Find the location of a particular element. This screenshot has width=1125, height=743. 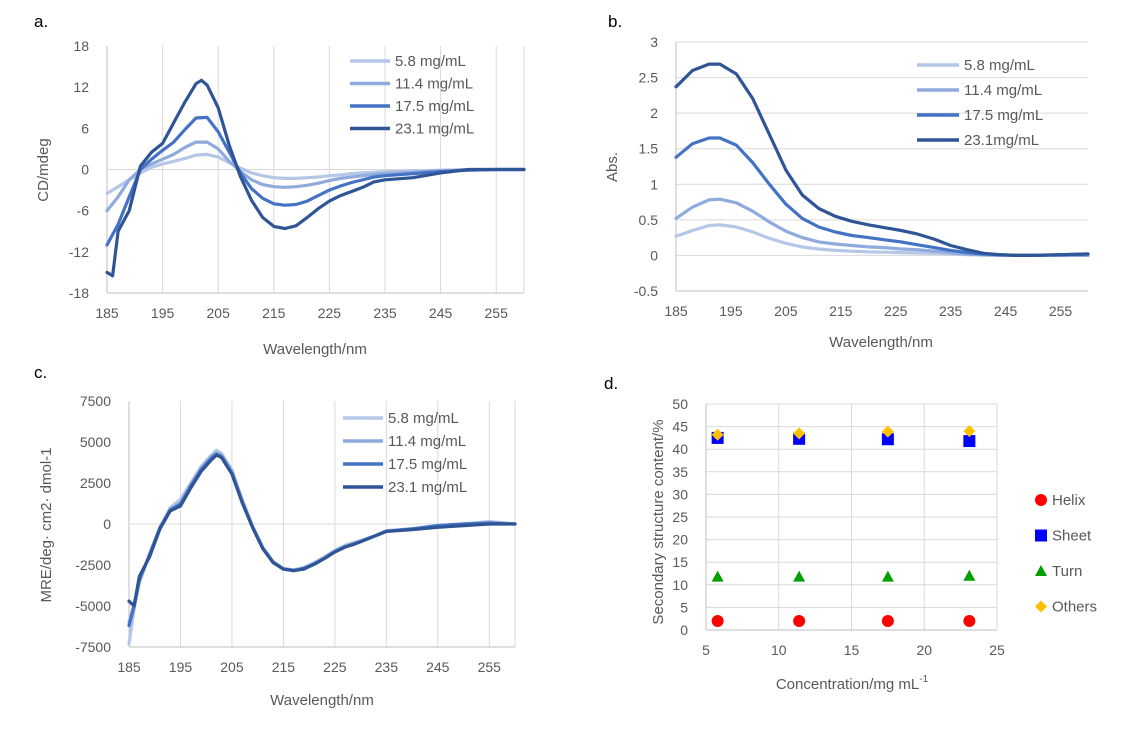

x-tick-label: 5 is located at coordinates (706, 650).